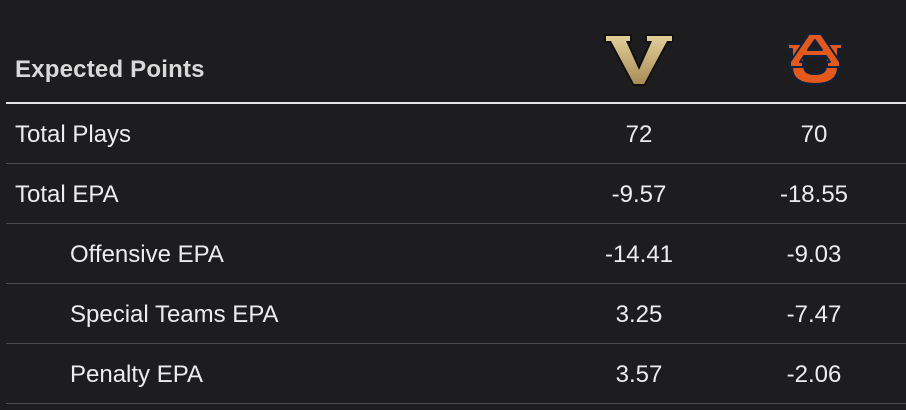 The height and width of the screenshot is (410, 906). What do you see at coordinates (639, 134) in the screenshot?
I see `team-a-value: 72` at bounding box center [639, 134].